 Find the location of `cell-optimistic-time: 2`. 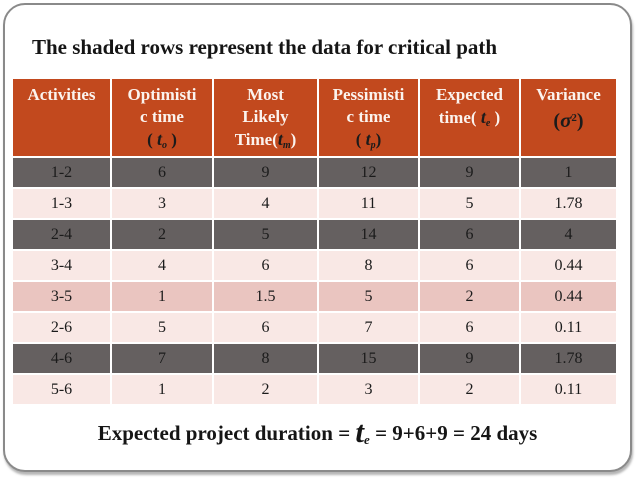

cell-optimistic-time: 2 is located at coordinates (162, 234).